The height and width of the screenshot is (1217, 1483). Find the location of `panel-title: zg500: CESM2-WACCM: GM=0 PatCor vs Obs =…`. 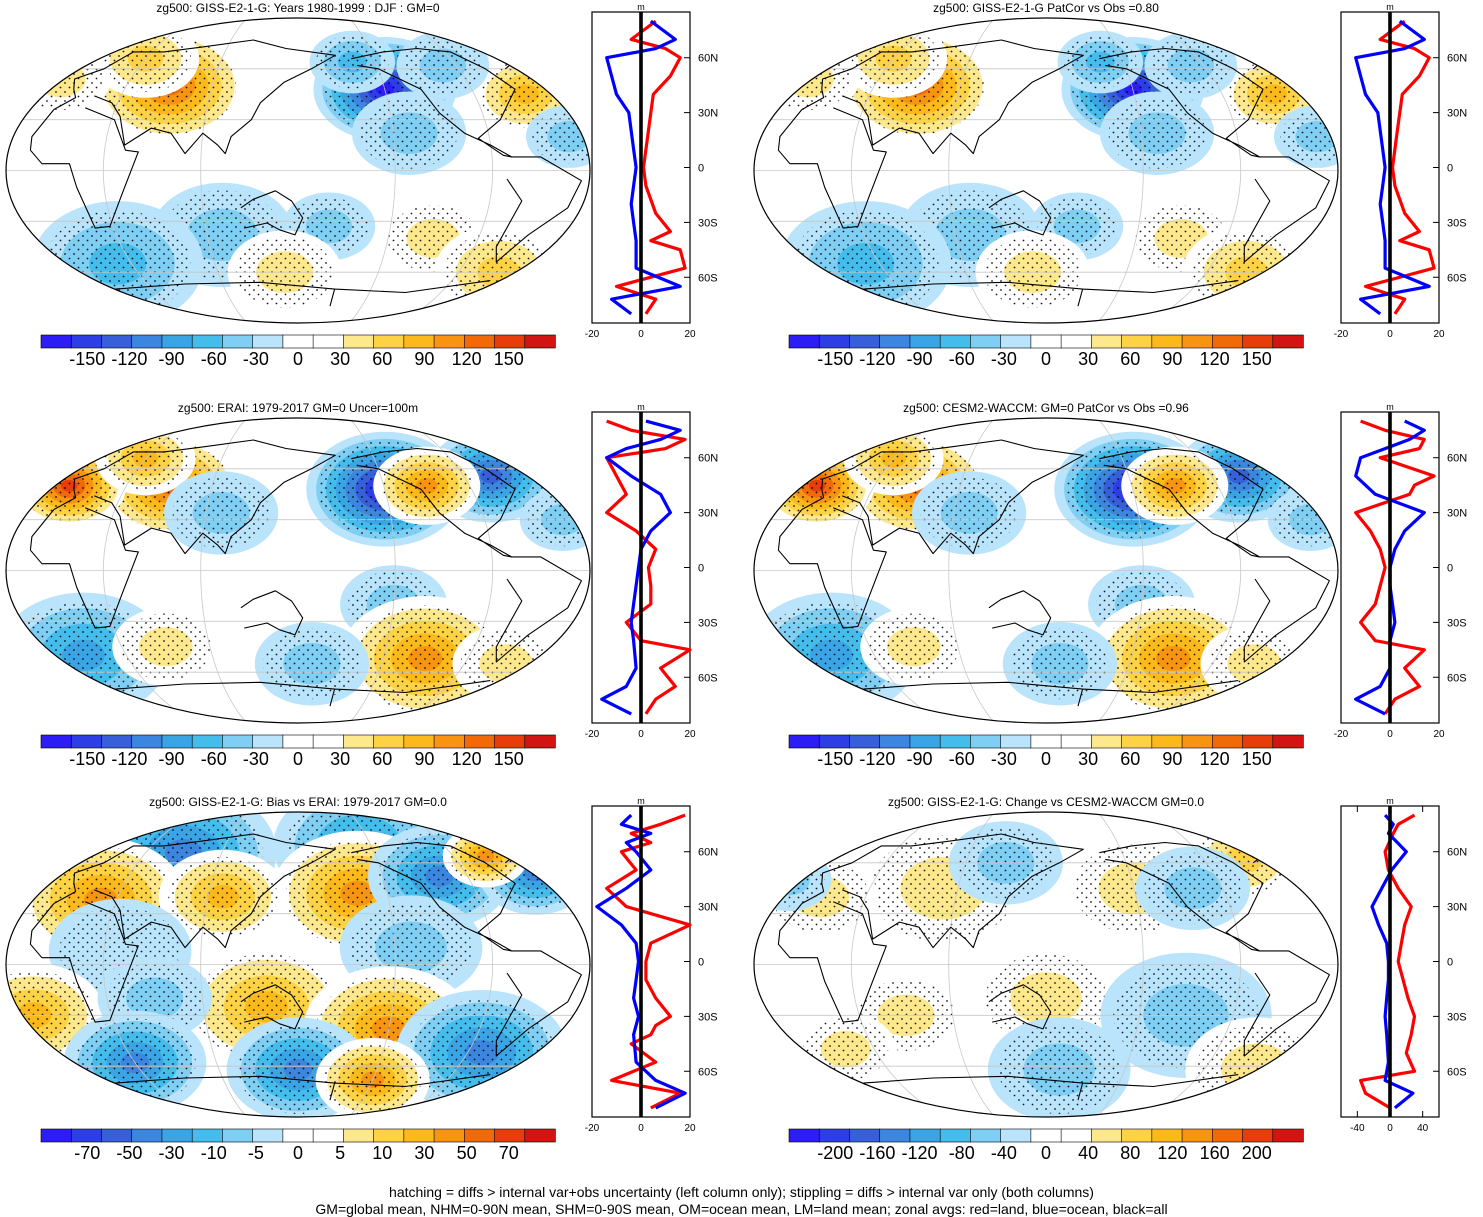

panel-title: zg500: CESM2-WACCM: GM=0 PatCor vs Obs =… is located at coordinates (1046, 408).